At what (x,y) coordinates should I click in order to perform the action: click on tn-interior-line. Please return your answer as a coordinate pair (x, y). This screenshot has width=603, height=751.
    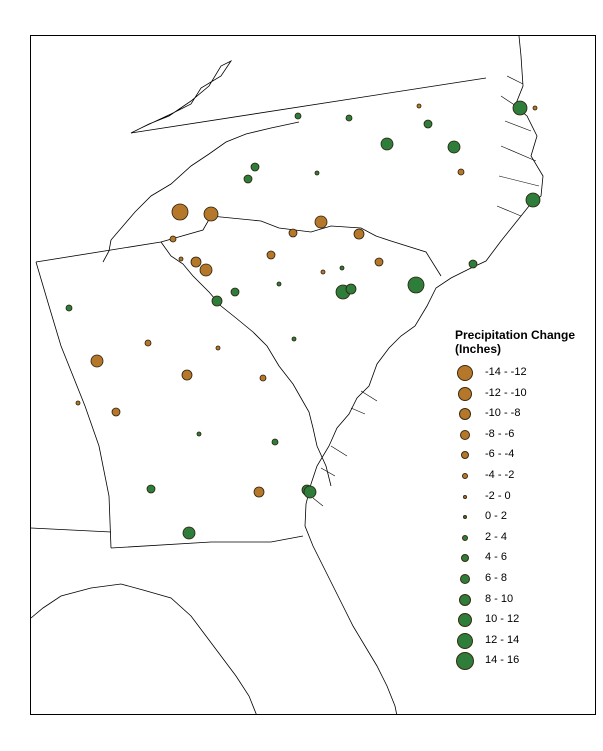
    Looking at the image, I should click on (107, 251).